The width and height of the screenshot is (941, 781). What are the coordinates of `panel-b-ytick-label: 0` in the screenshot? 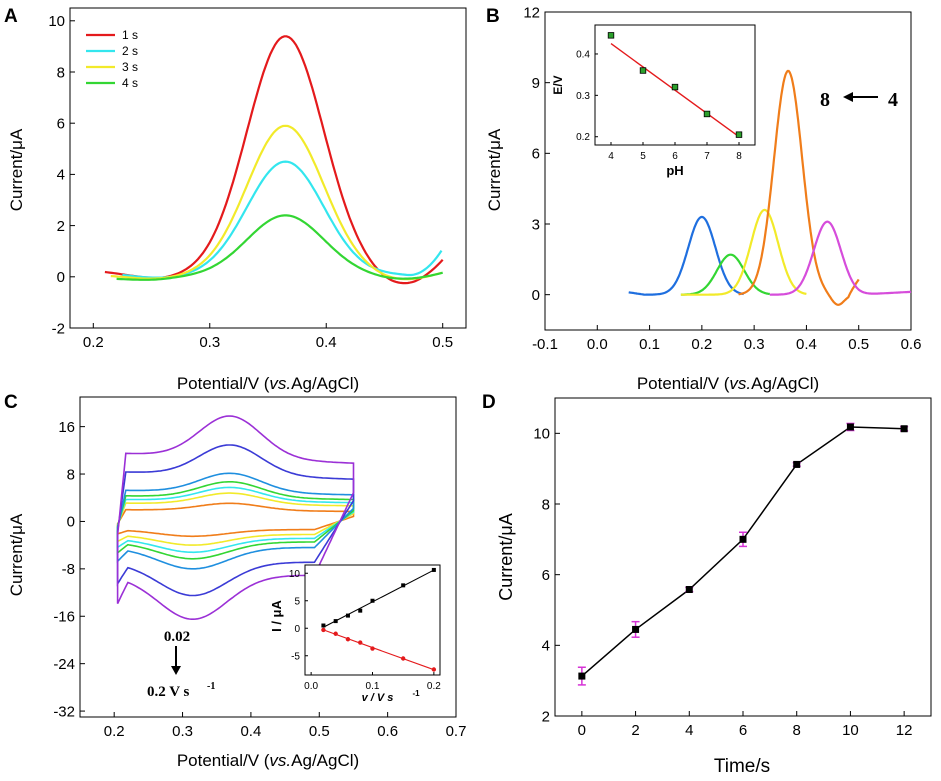 It's located at (536, 295).